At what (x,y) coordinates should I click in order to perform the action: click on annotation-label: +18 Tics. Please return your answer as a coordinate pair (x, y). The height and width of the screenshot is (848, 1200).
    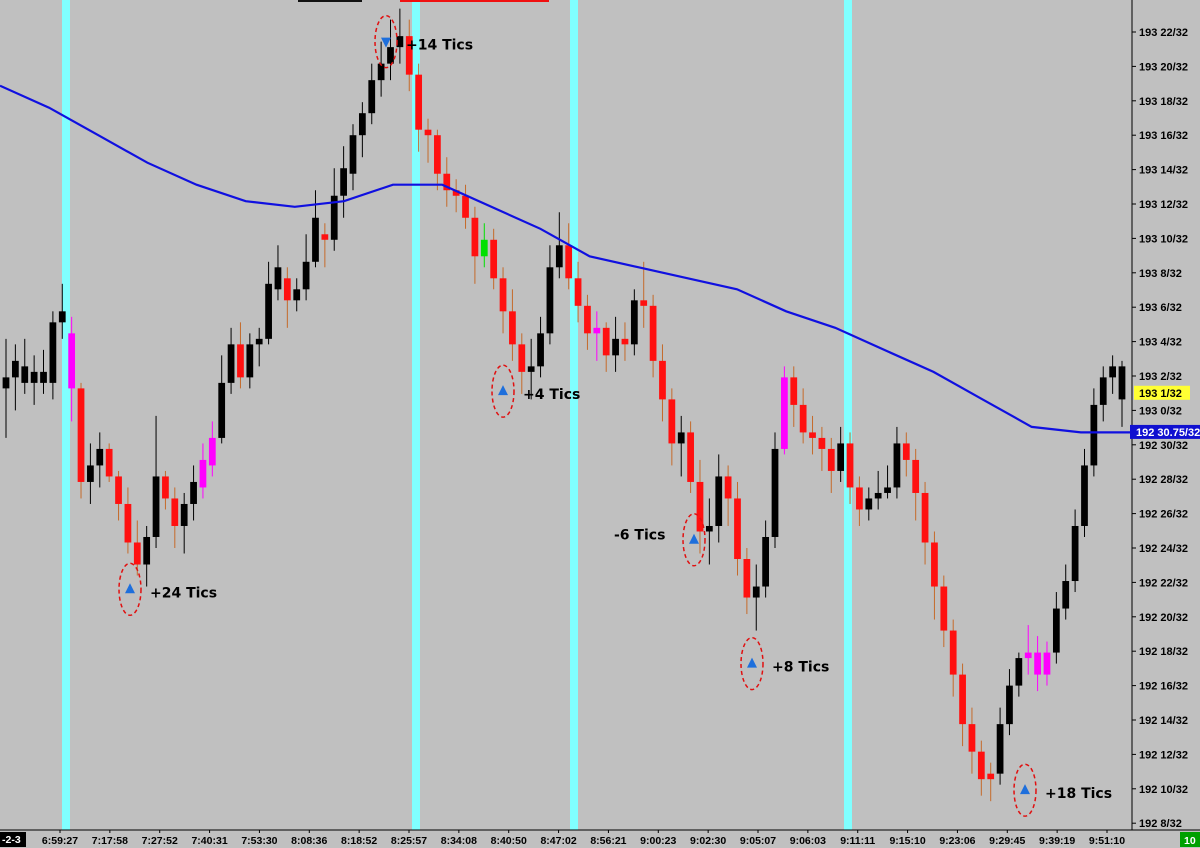
    Looking at the image, I should click on (1078, 794).